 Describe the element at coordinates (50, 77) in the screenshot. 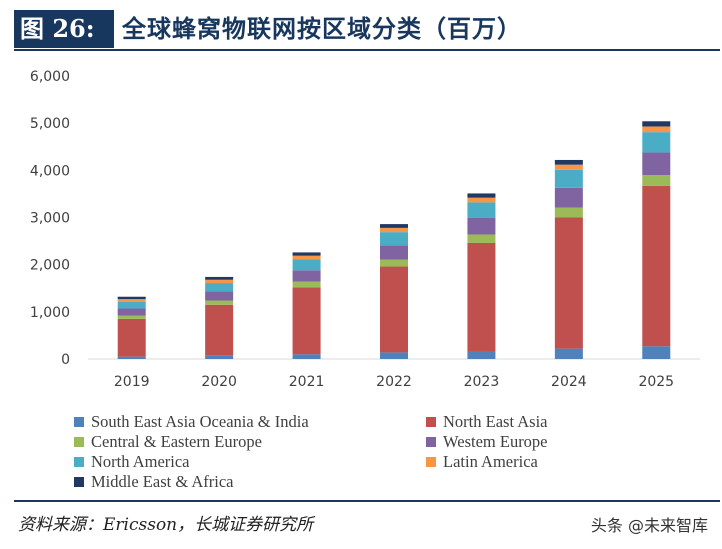

I see `y-tick-label: 6,000` at that location.